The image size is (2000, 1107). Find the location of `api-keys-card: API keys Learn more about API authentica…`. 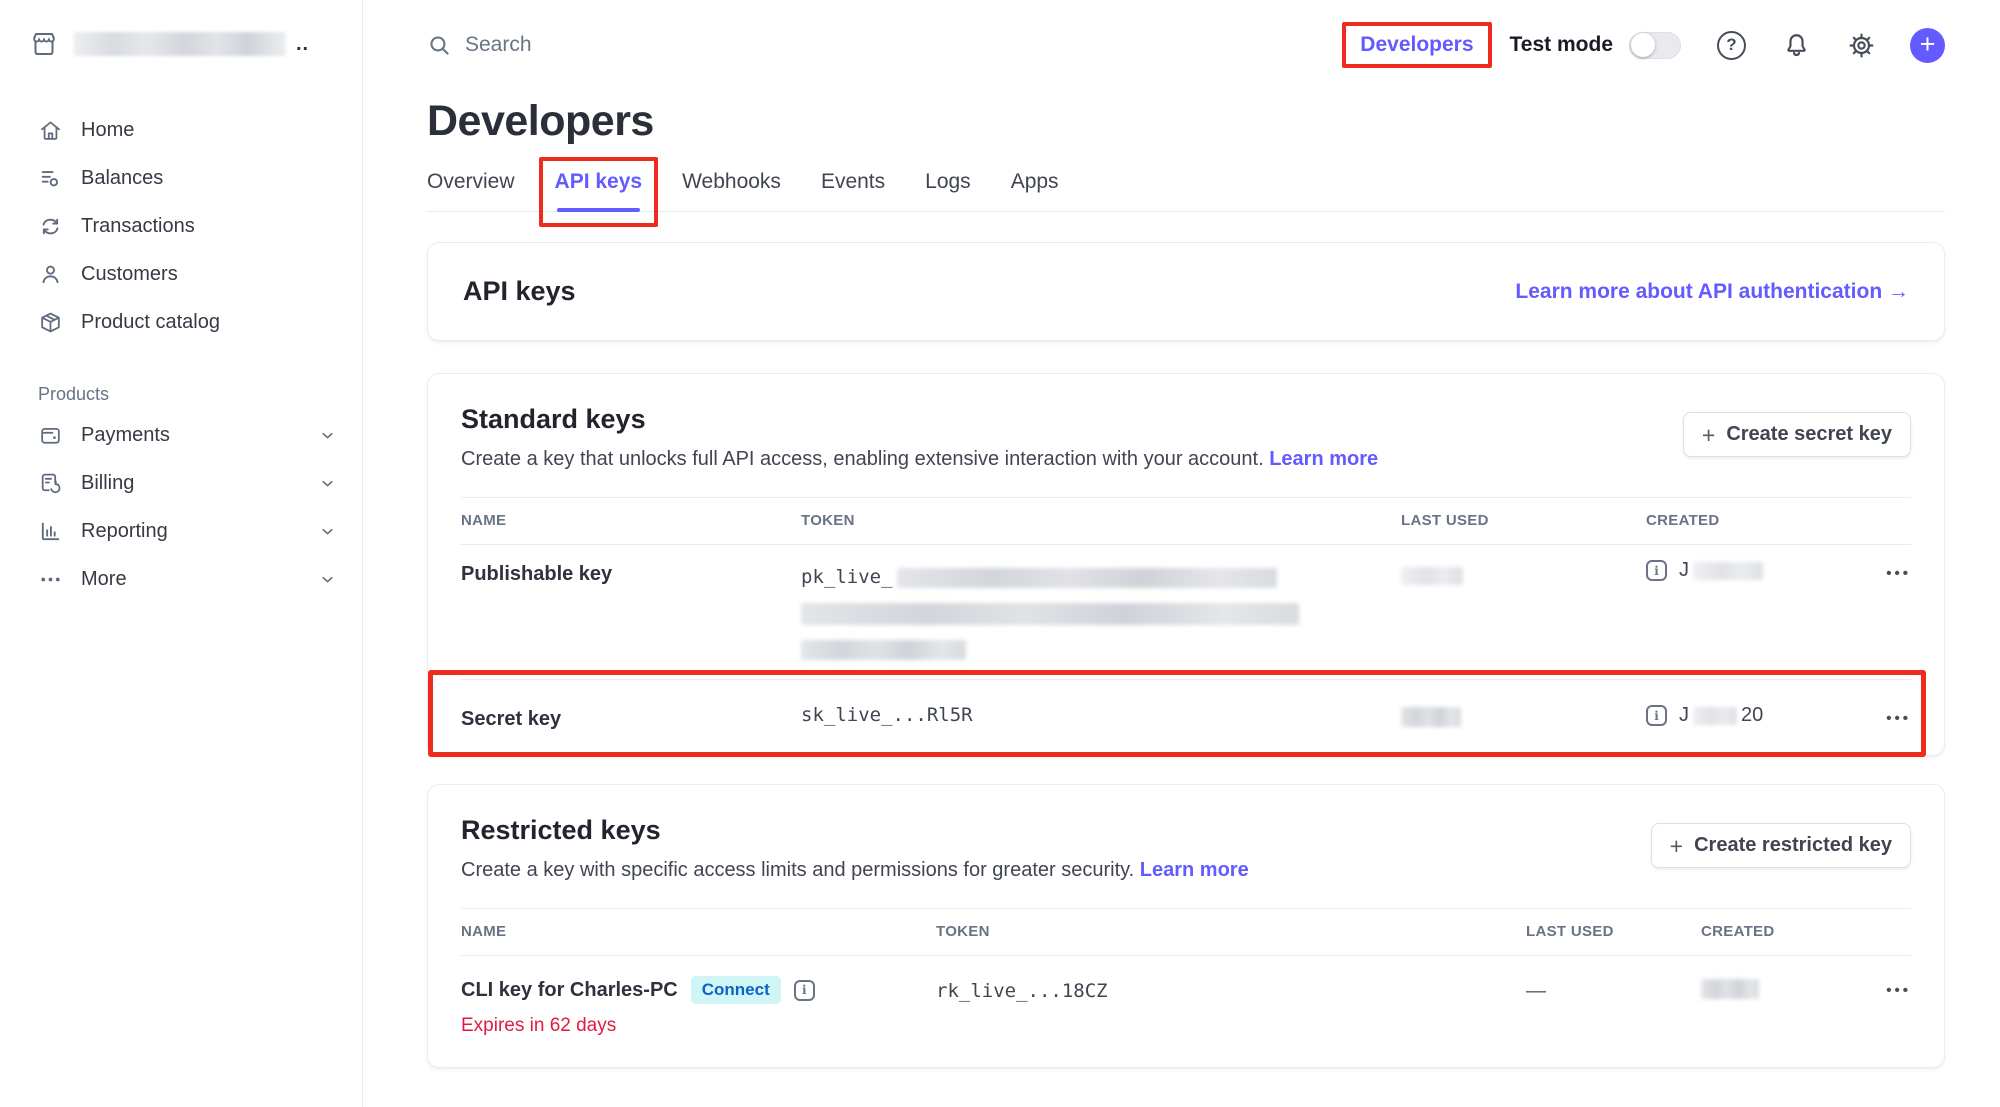

api-keys-card: API keys Learn more about API authentica… is located at coordinates (1186, 291).